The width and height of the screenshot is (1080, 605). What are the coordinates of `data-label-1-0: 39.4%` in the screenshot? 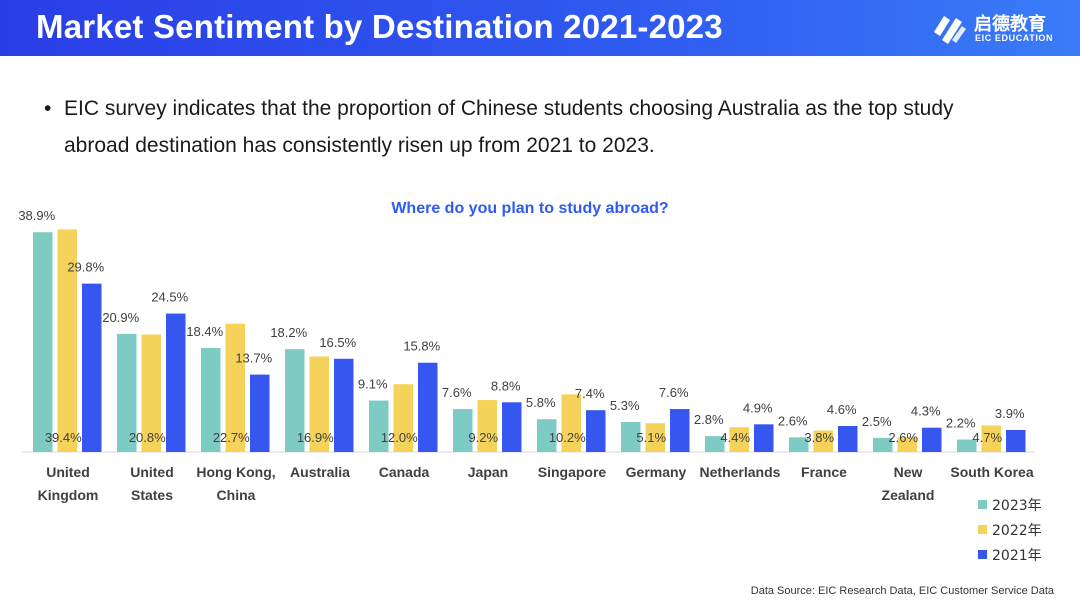 It's located at (63, 437).